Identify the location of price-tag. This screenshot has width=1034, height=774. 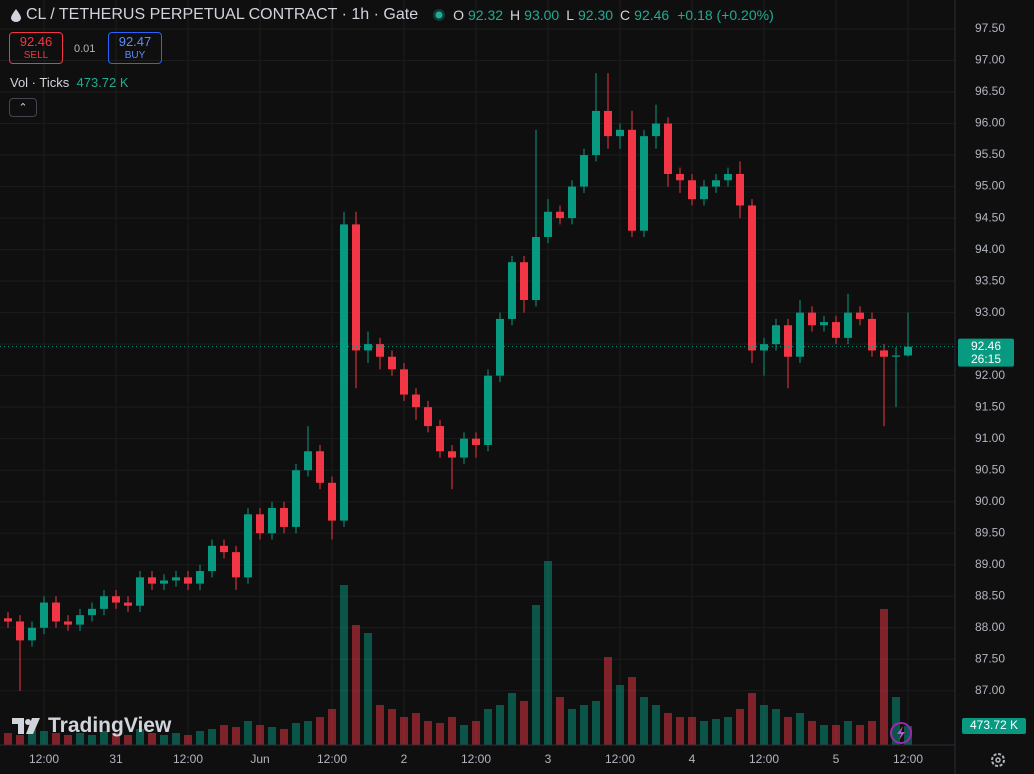
(986, 352).